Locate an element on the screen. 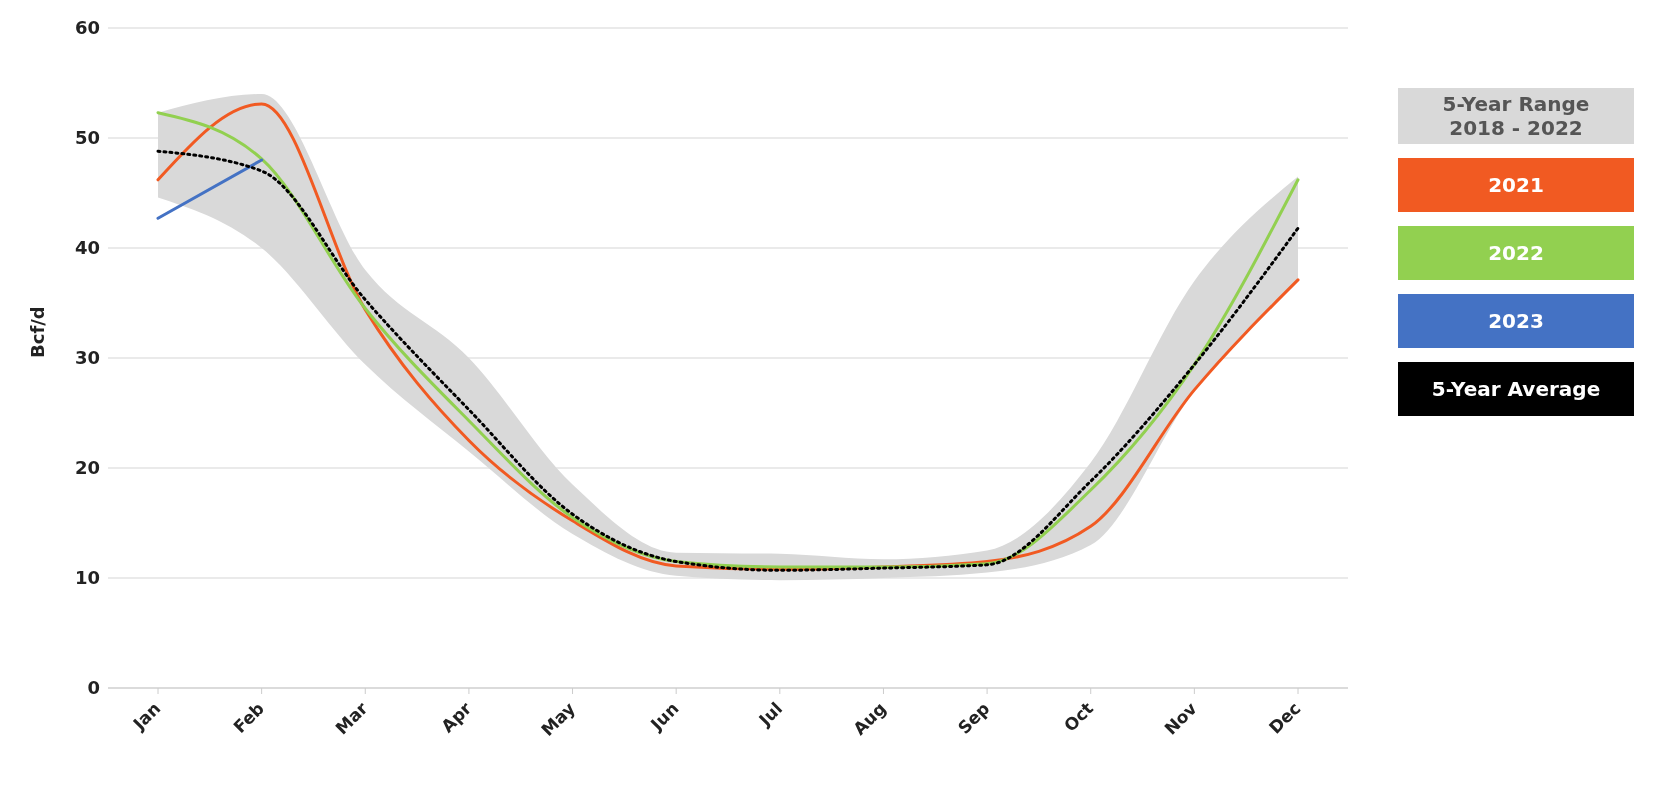  y-tick-label: 0 is located at coordinates (93, 688).